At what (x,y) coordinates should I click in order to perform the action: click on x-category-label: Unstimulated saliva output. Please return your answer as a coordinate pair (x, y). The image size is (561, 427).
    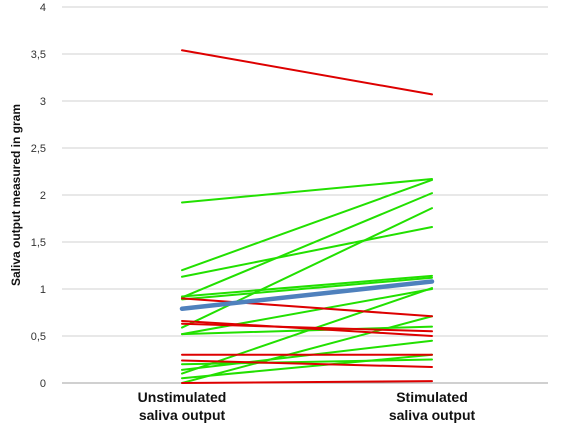
    Looking at the image, I should click on (182, 406).